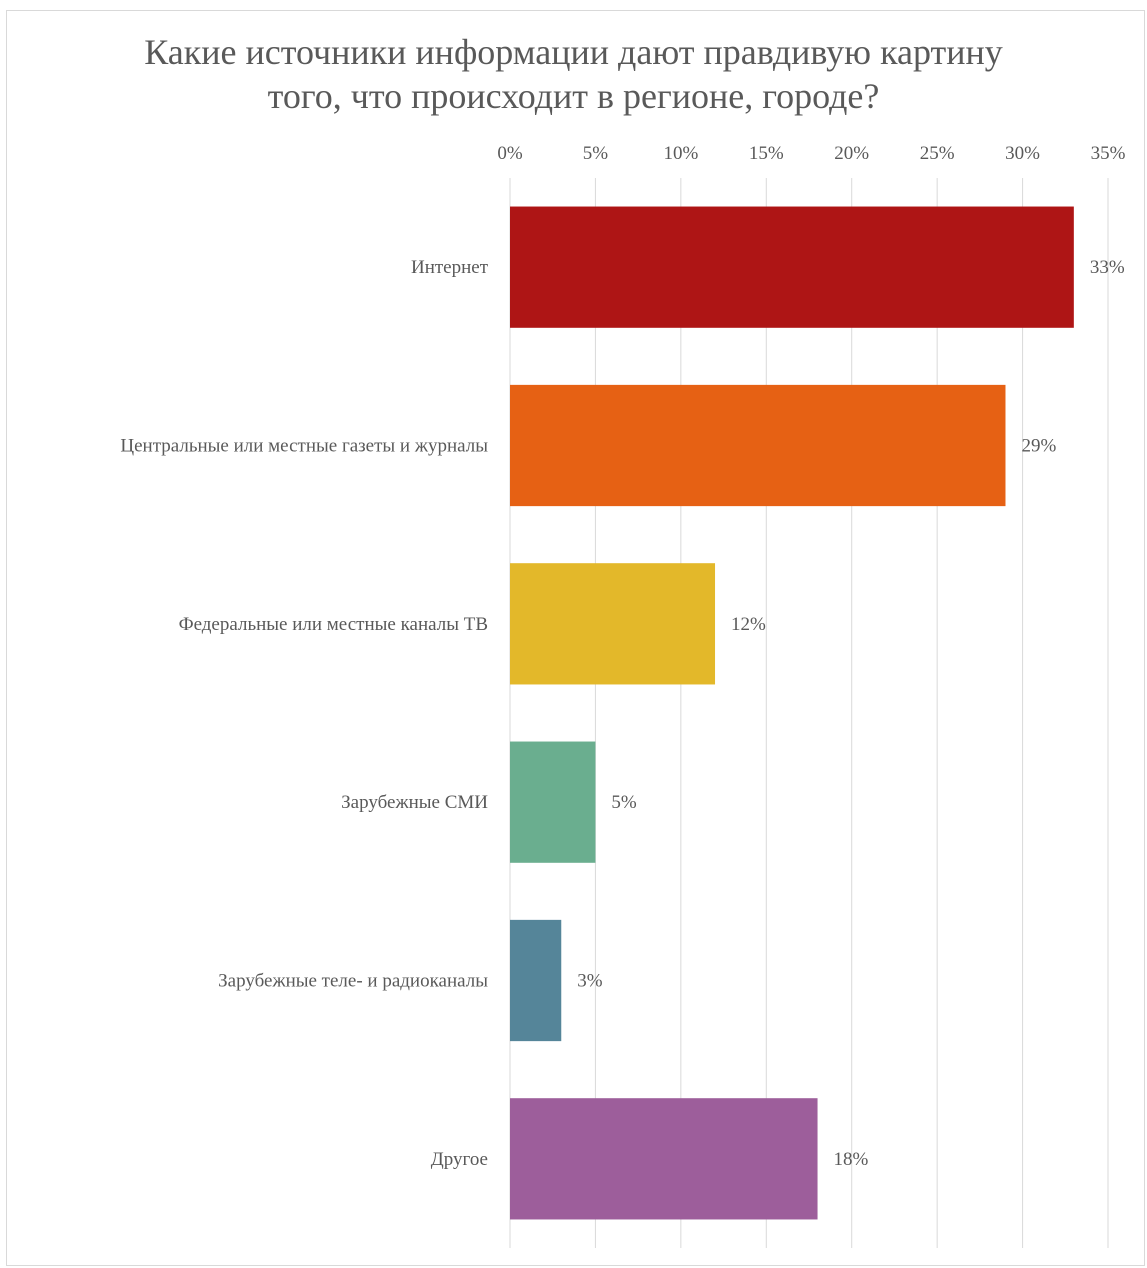  Describe the element at coordinates (450, 267) in the screenshot. I see `category-label: Интернет` at that location.